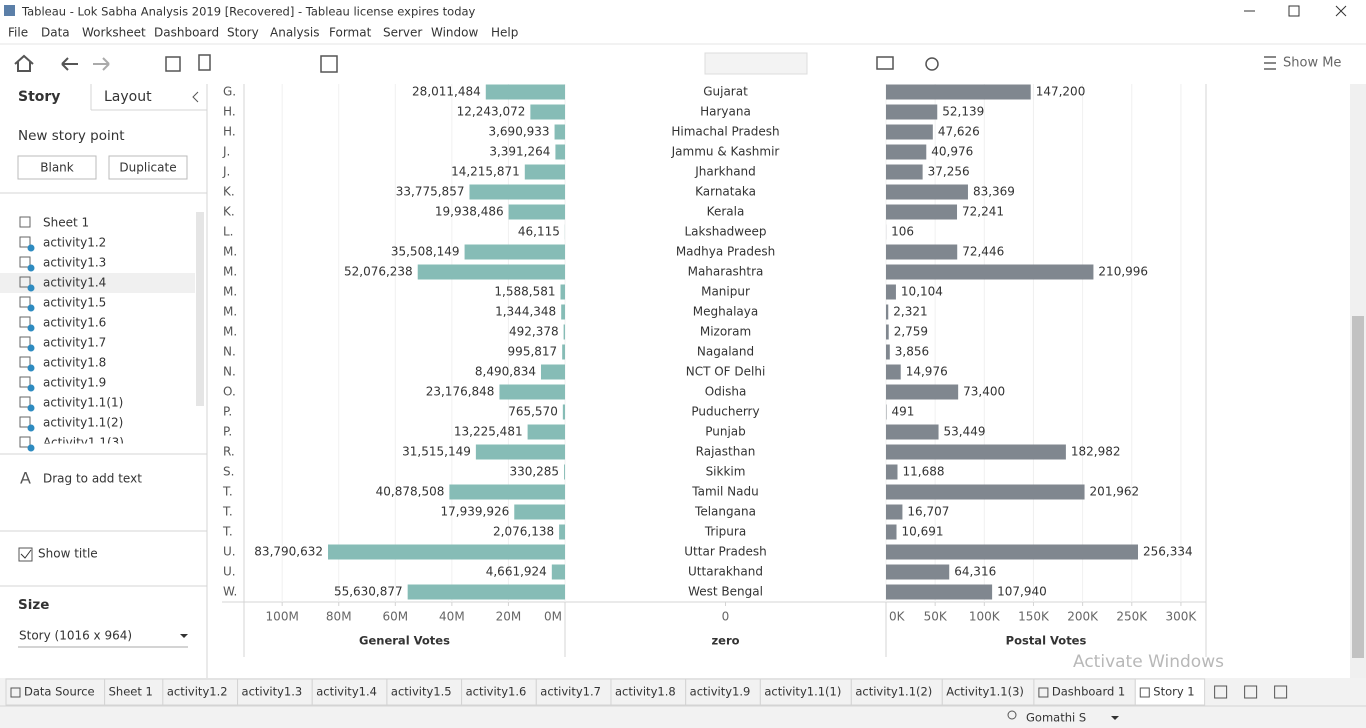 Image resolution: width=1366 pixels, height=728 pixels. Describe the element at coordinates (186, 33) in the screenshot. I see `menu-item: Dashboard` at that location.